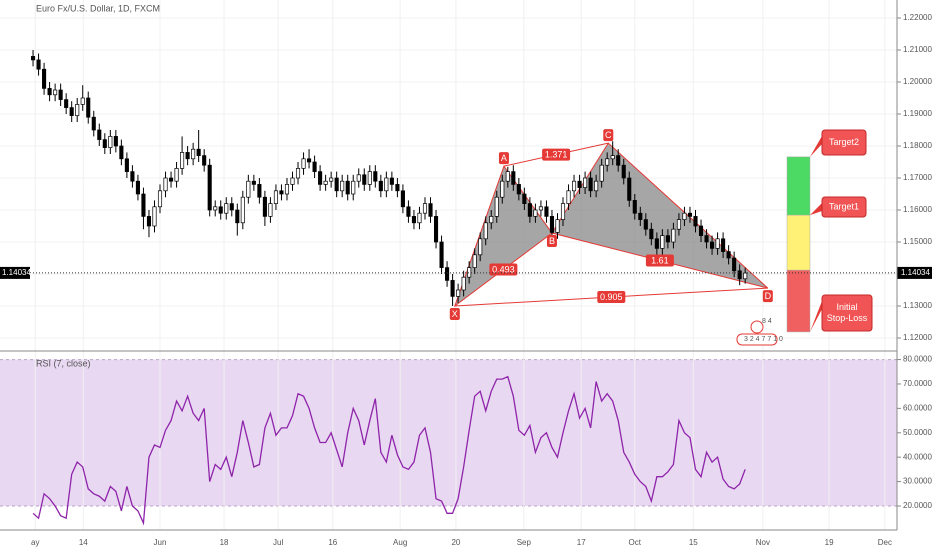 The image size is (932, 550). I want to click on y-tick-label: 1.16000, so click(917, 209).